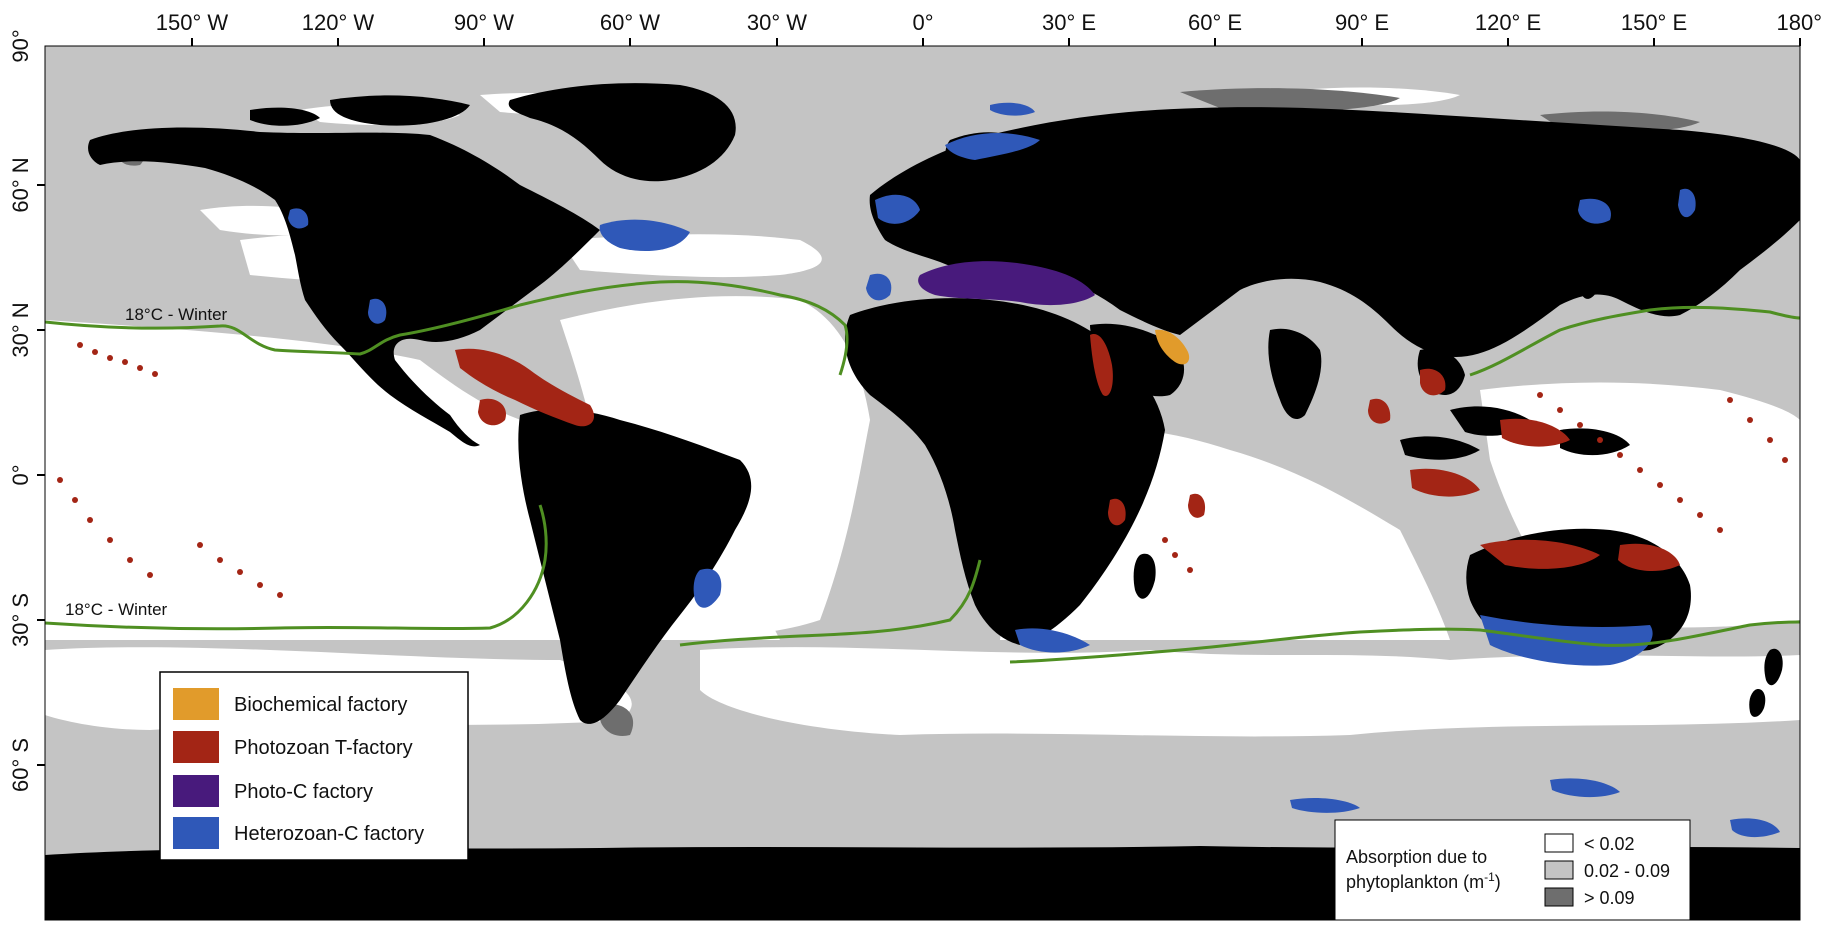  Describe the element at coordinates (922, 328) in the screenshot. I see `isotherm-north-line` at that location.